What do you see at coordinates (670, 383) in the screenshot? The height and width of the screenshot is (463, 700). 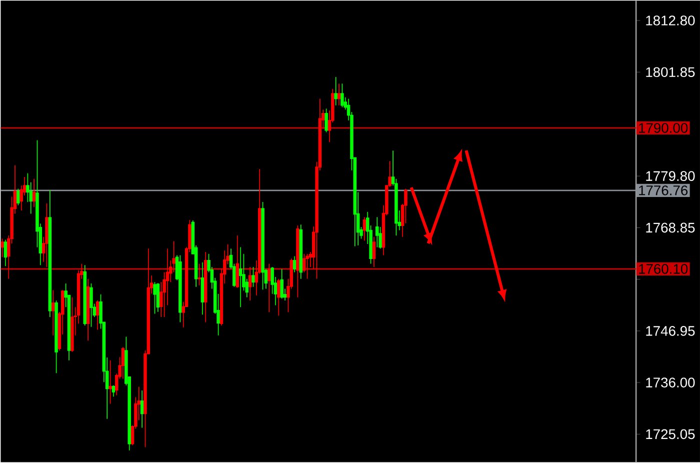 I see `y-tick-label: 1736.00` at bounding box center [670, 383].